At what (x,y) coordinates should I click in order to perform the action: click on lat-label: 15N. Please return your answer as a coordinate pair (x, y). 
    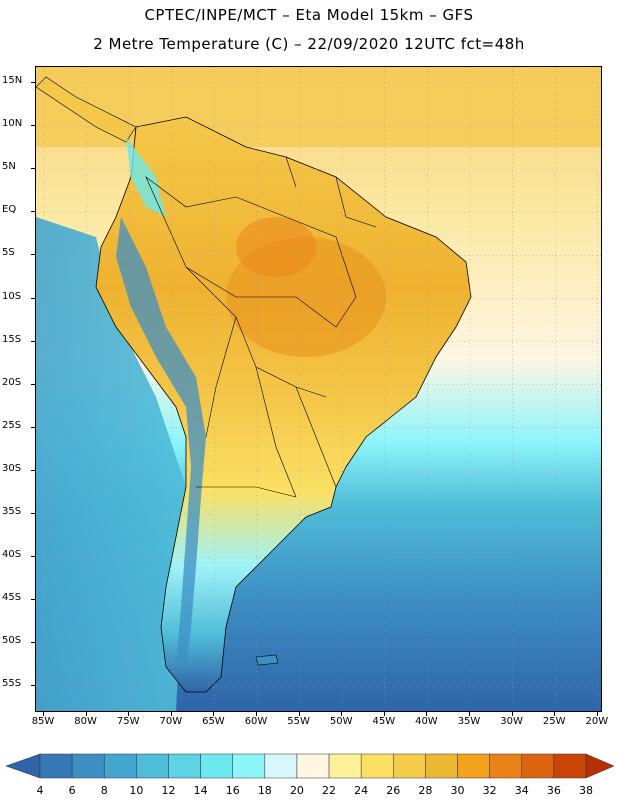
    Looking at the image, I should click on (12, 80).